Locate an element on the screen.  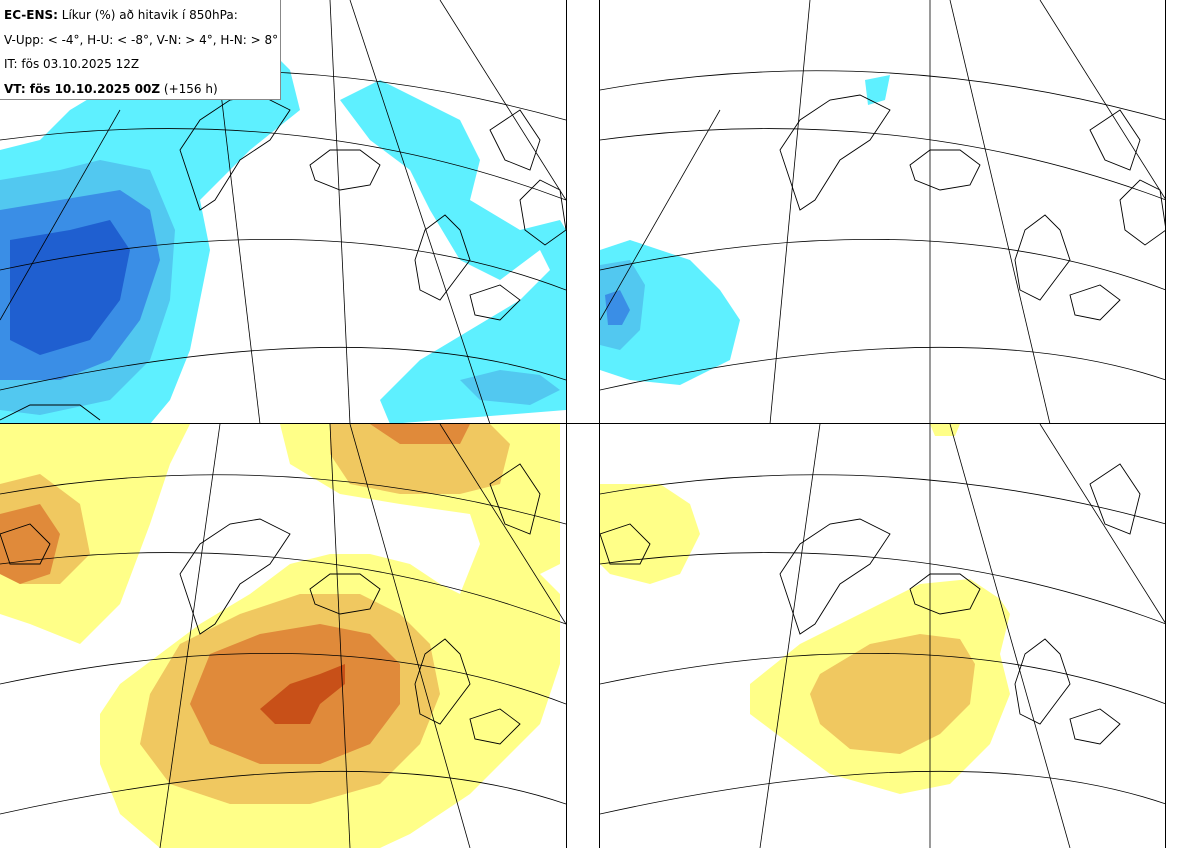
legend-description: Líkur (%) að hitavik í 850hPa: is located at coordinates (147, 15).